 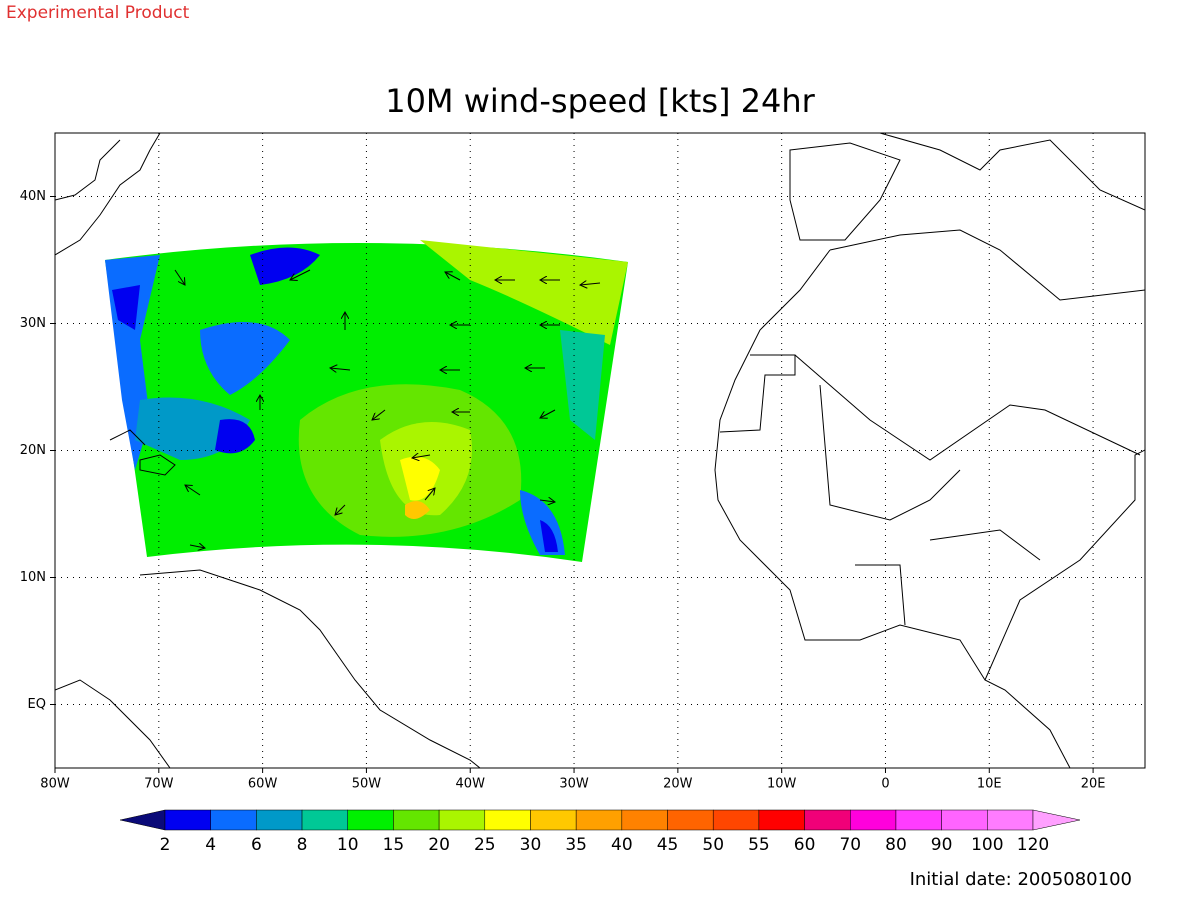 I want to click on colorbar-label: 35, so click(x=576, y=845).